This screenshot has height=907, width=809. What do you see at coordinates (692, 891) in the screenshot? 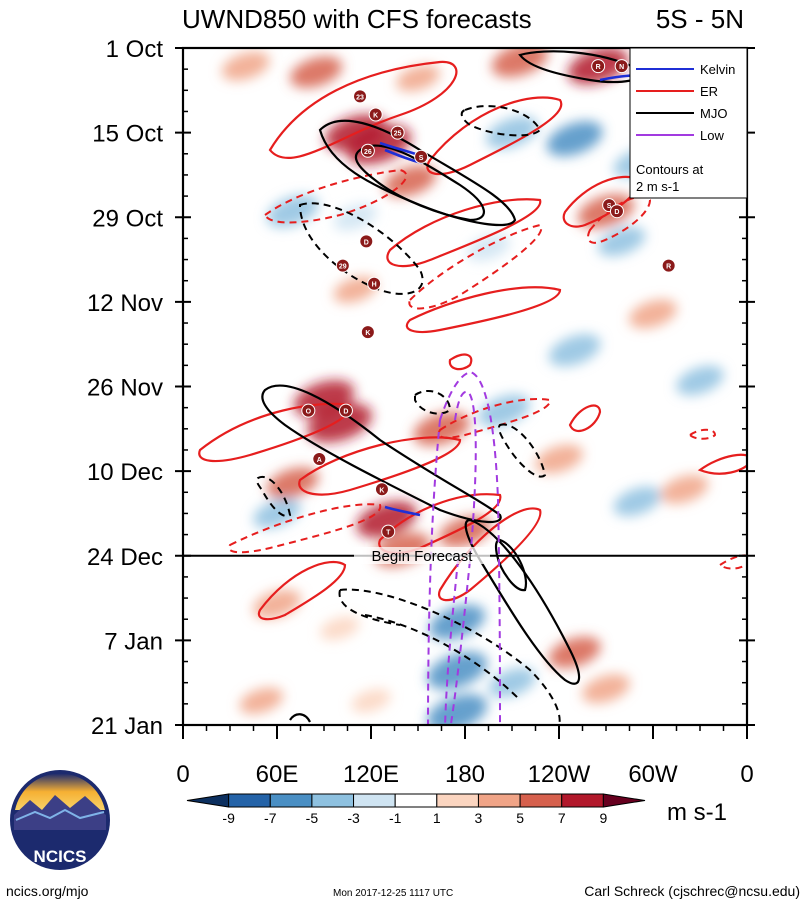
I see `footer-author: Carl Schreck (cjschrec@ncsu.edu)` at bounding box center [692, 891].